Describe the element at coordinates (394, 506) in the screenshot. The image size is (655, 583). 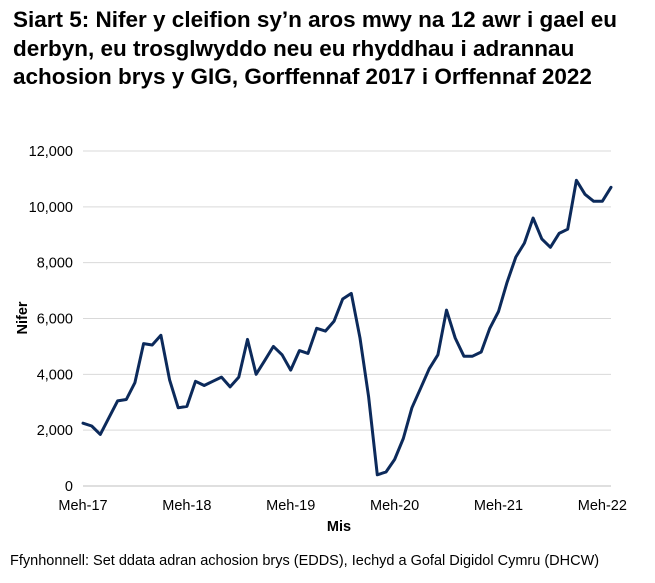
I see `x-tick-label: Meh-20` at that location.